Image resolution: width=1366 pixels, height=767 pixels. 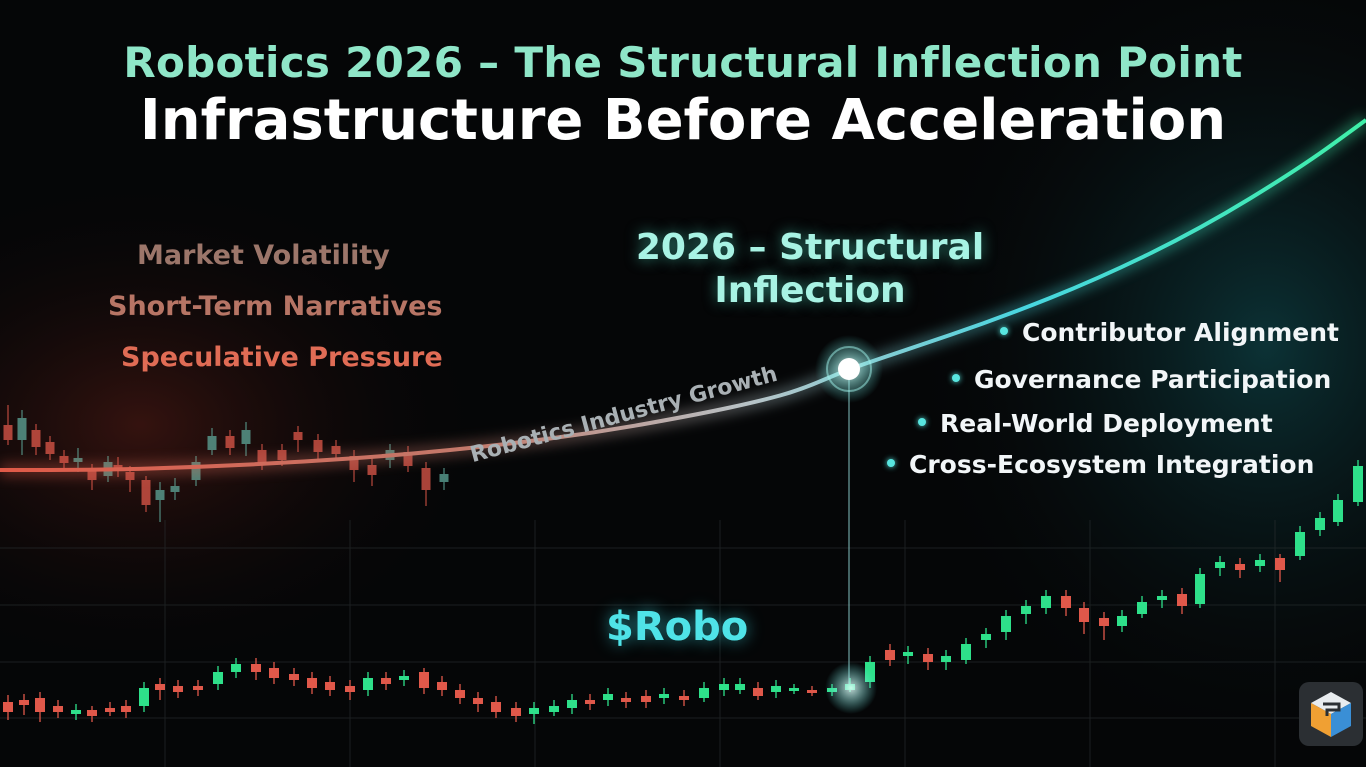 What do you see at coordinates (1331, 714) in the screenshot?
I see `cube-logo-icon` at bounding box center [1331, 714].